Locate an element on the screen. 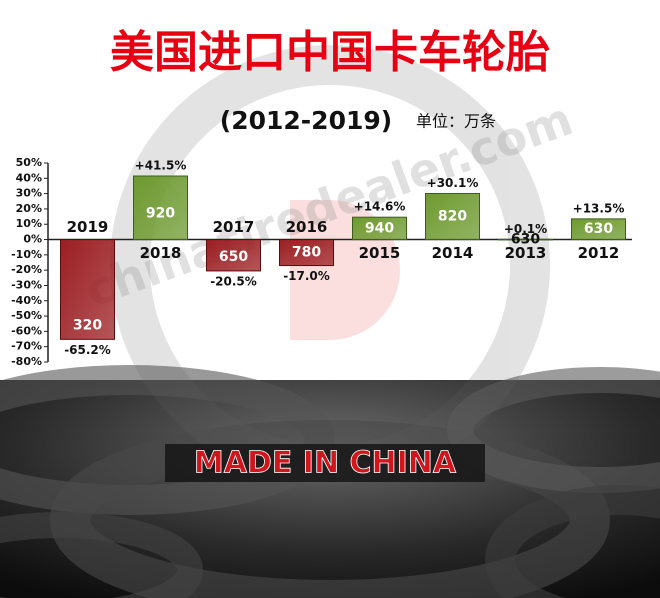 The width and height of the screenshot is (660, 598). year-label: 2015 is located at coordinates (380, 253).